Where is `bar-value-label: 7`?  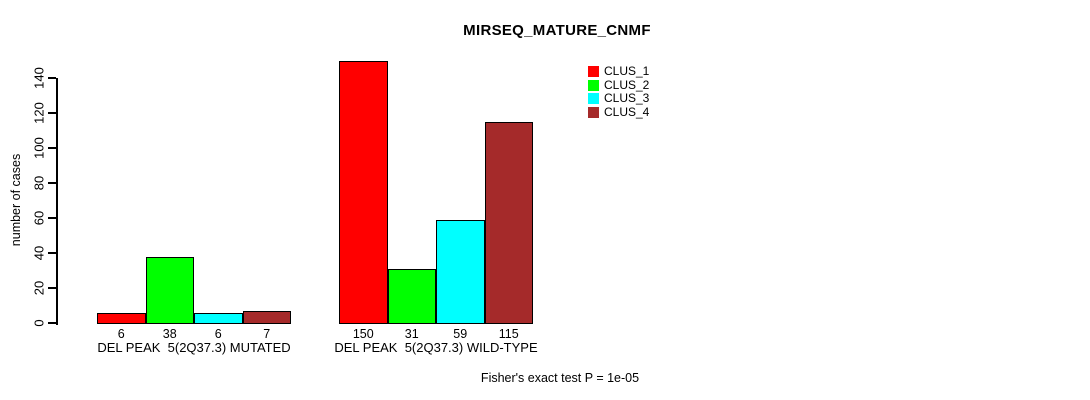
bar-value-label: 7 is located at coordinates (267, 334).